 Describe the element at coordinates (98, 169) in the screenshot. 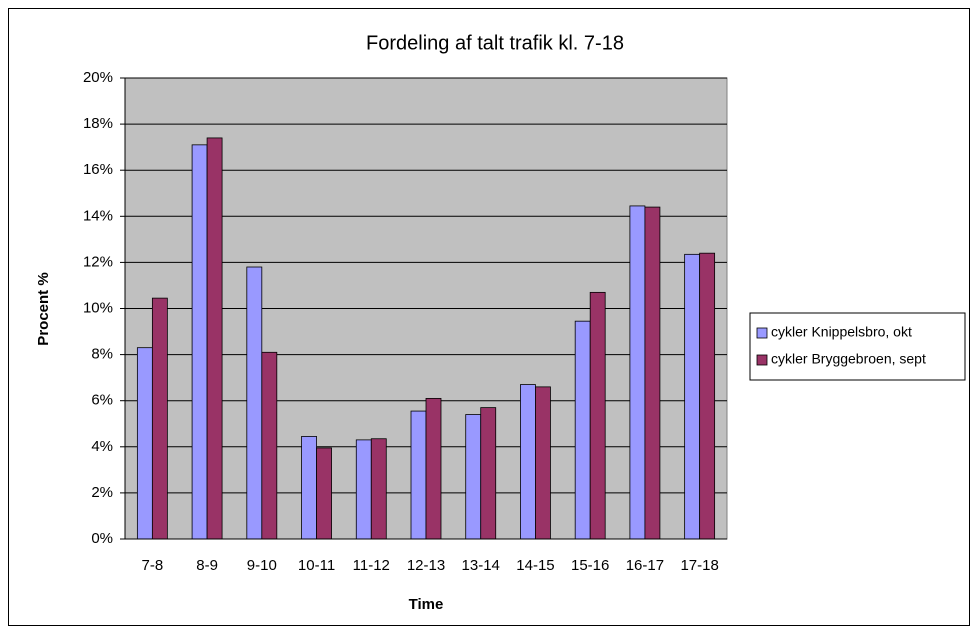

I see `y-tick-label: 16%` at that location.